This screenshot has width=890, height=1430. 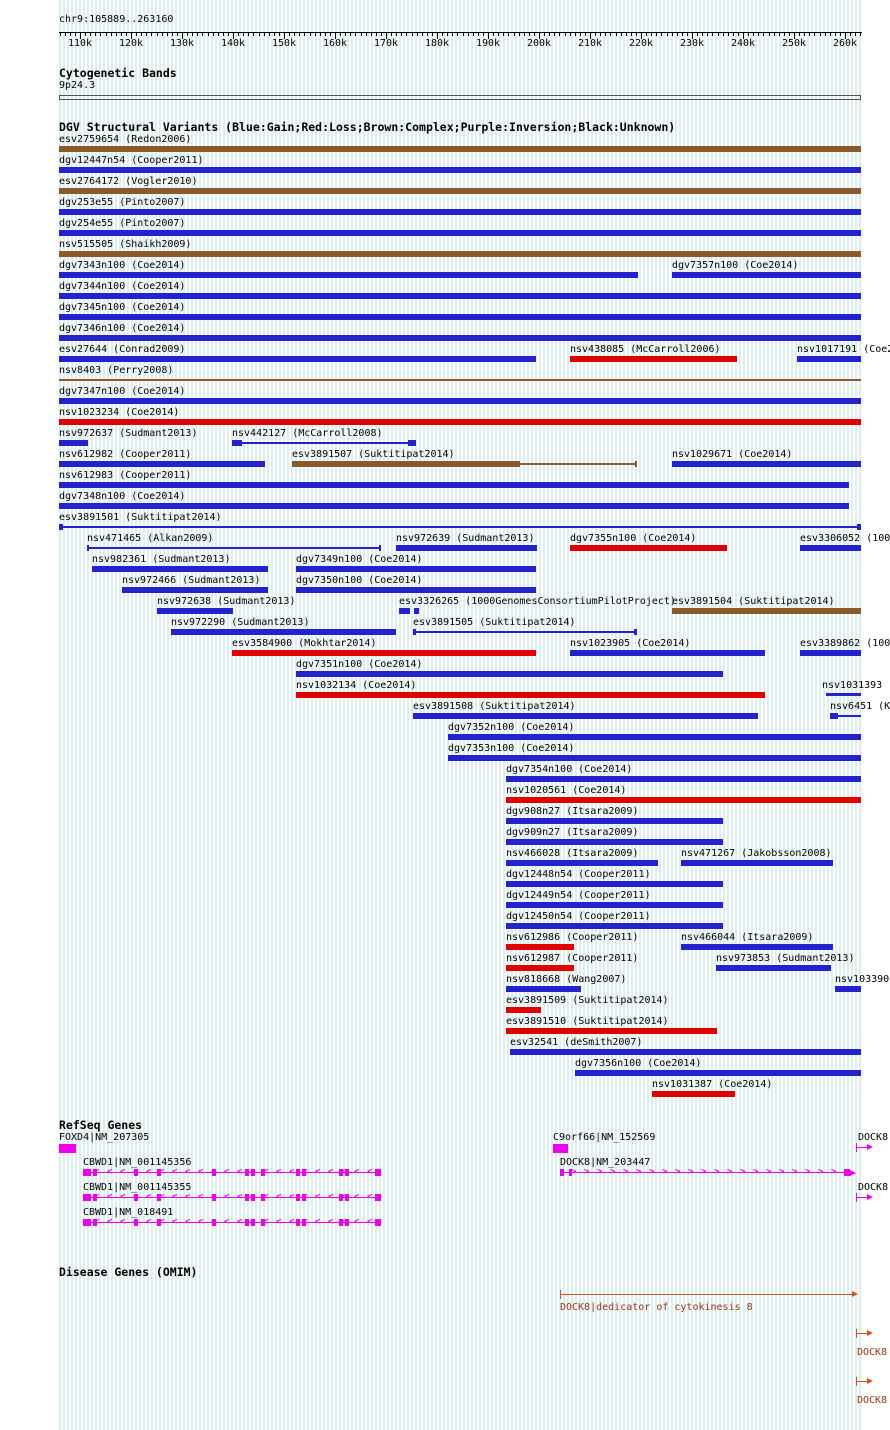 What do you see at coordinates (572, 811) in the screenshot?
I see `variant-label: dgv908n27 (Itsara2009)` at bounding box center [572, 811].